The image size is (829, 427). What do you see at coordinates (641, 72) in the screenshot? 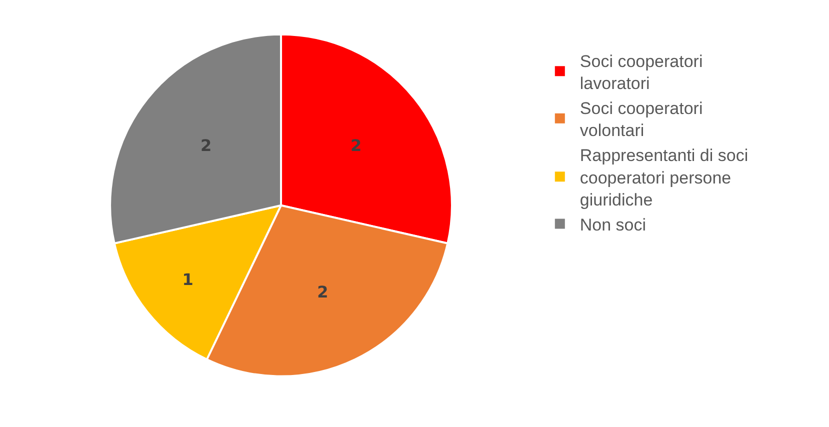
I see `legend-label: Soci cooperatori lavoratori` at bounding box center [641, 72].